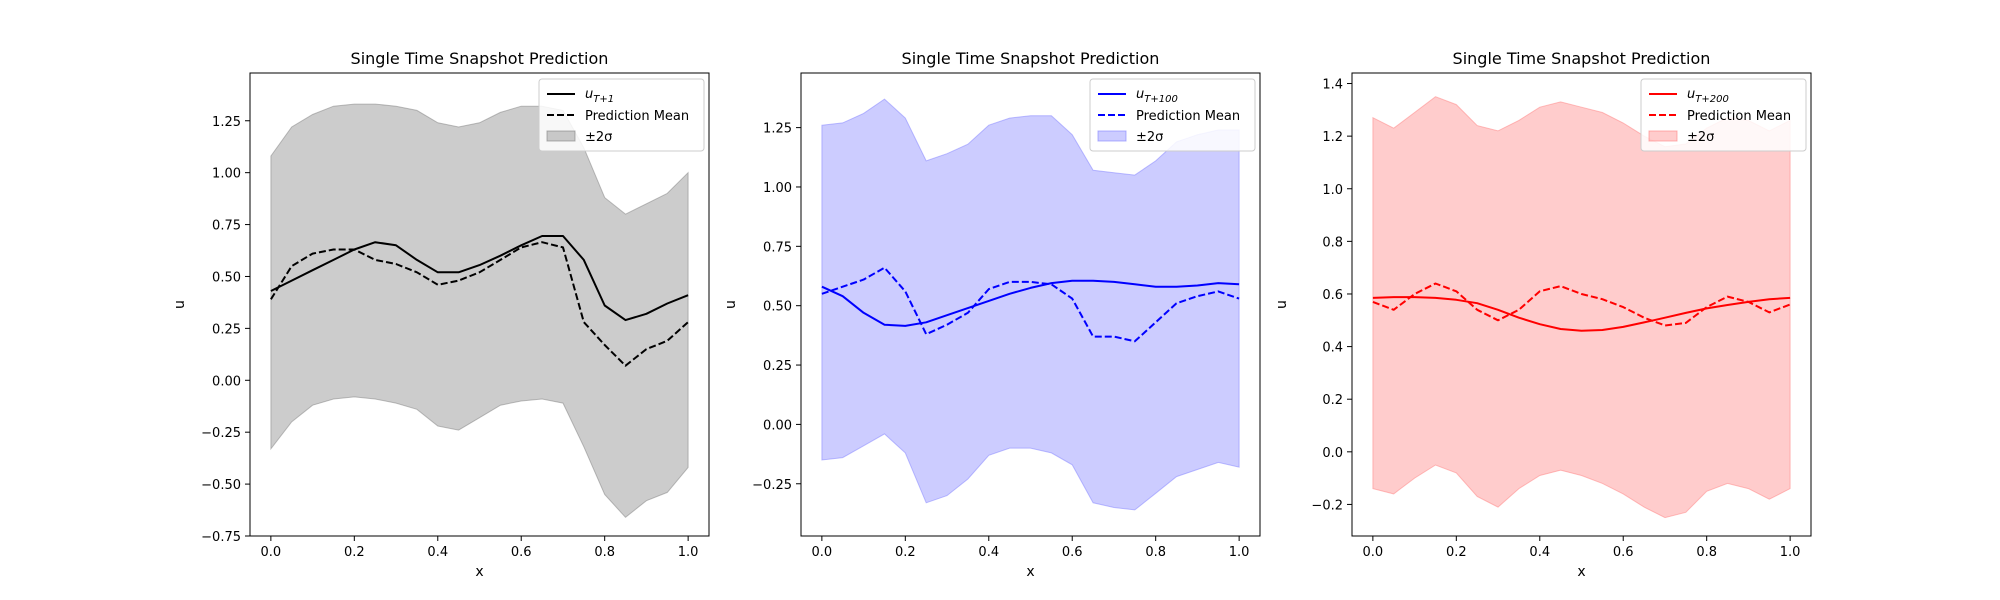 Image resolution: width=2000 pixels, height=600 pixels. I want to click on y-tick-label: 0.4, so click(1332, 348).